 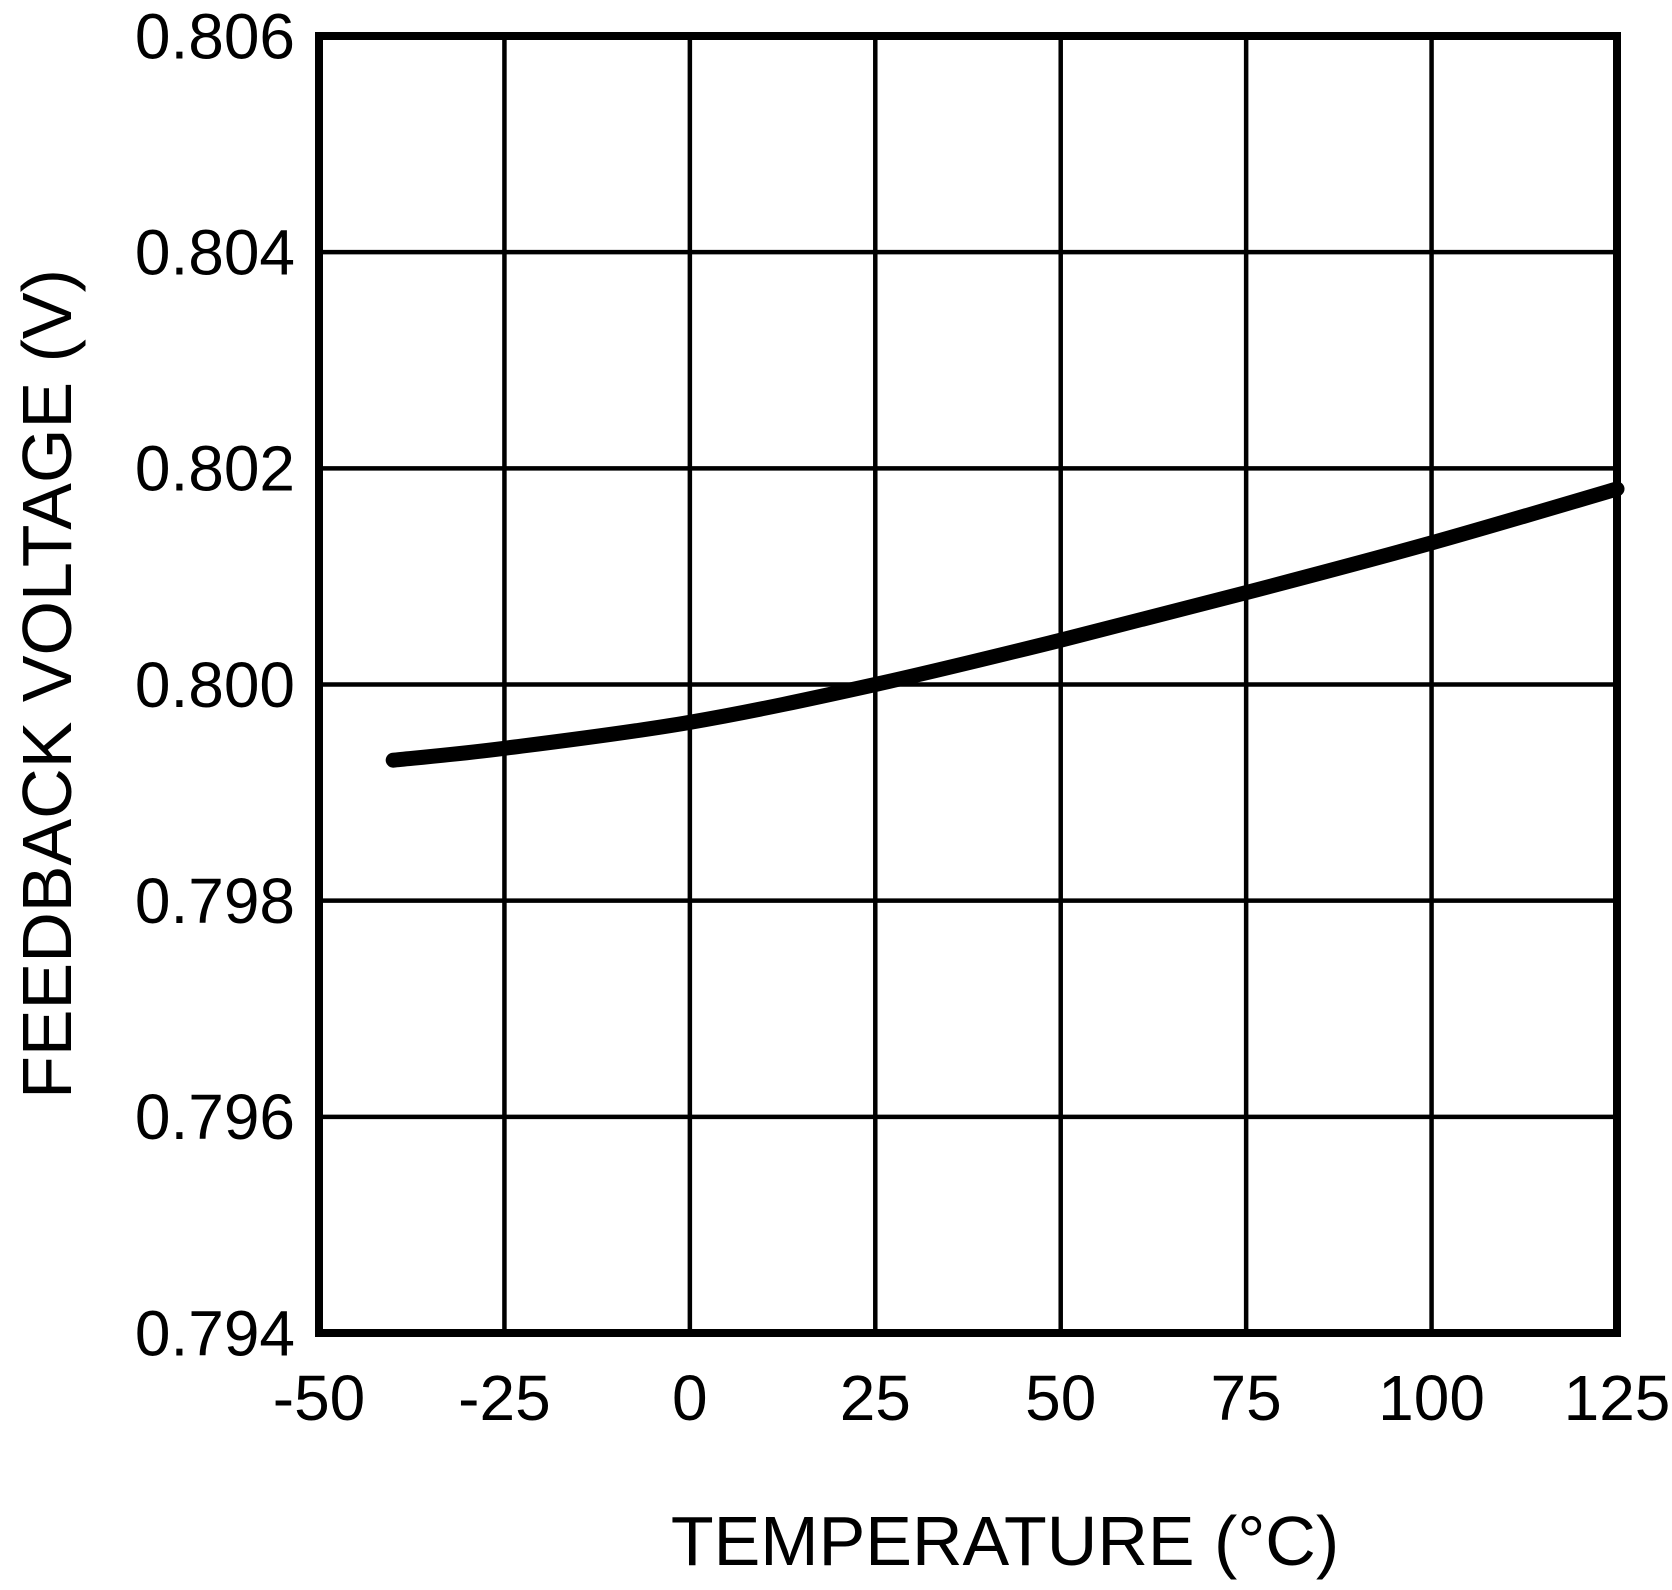 What do you see at coordinates (215, 1117) in the screenshot?
I see `y-tick-label: 0.796` at bounding box center [215, 1117].